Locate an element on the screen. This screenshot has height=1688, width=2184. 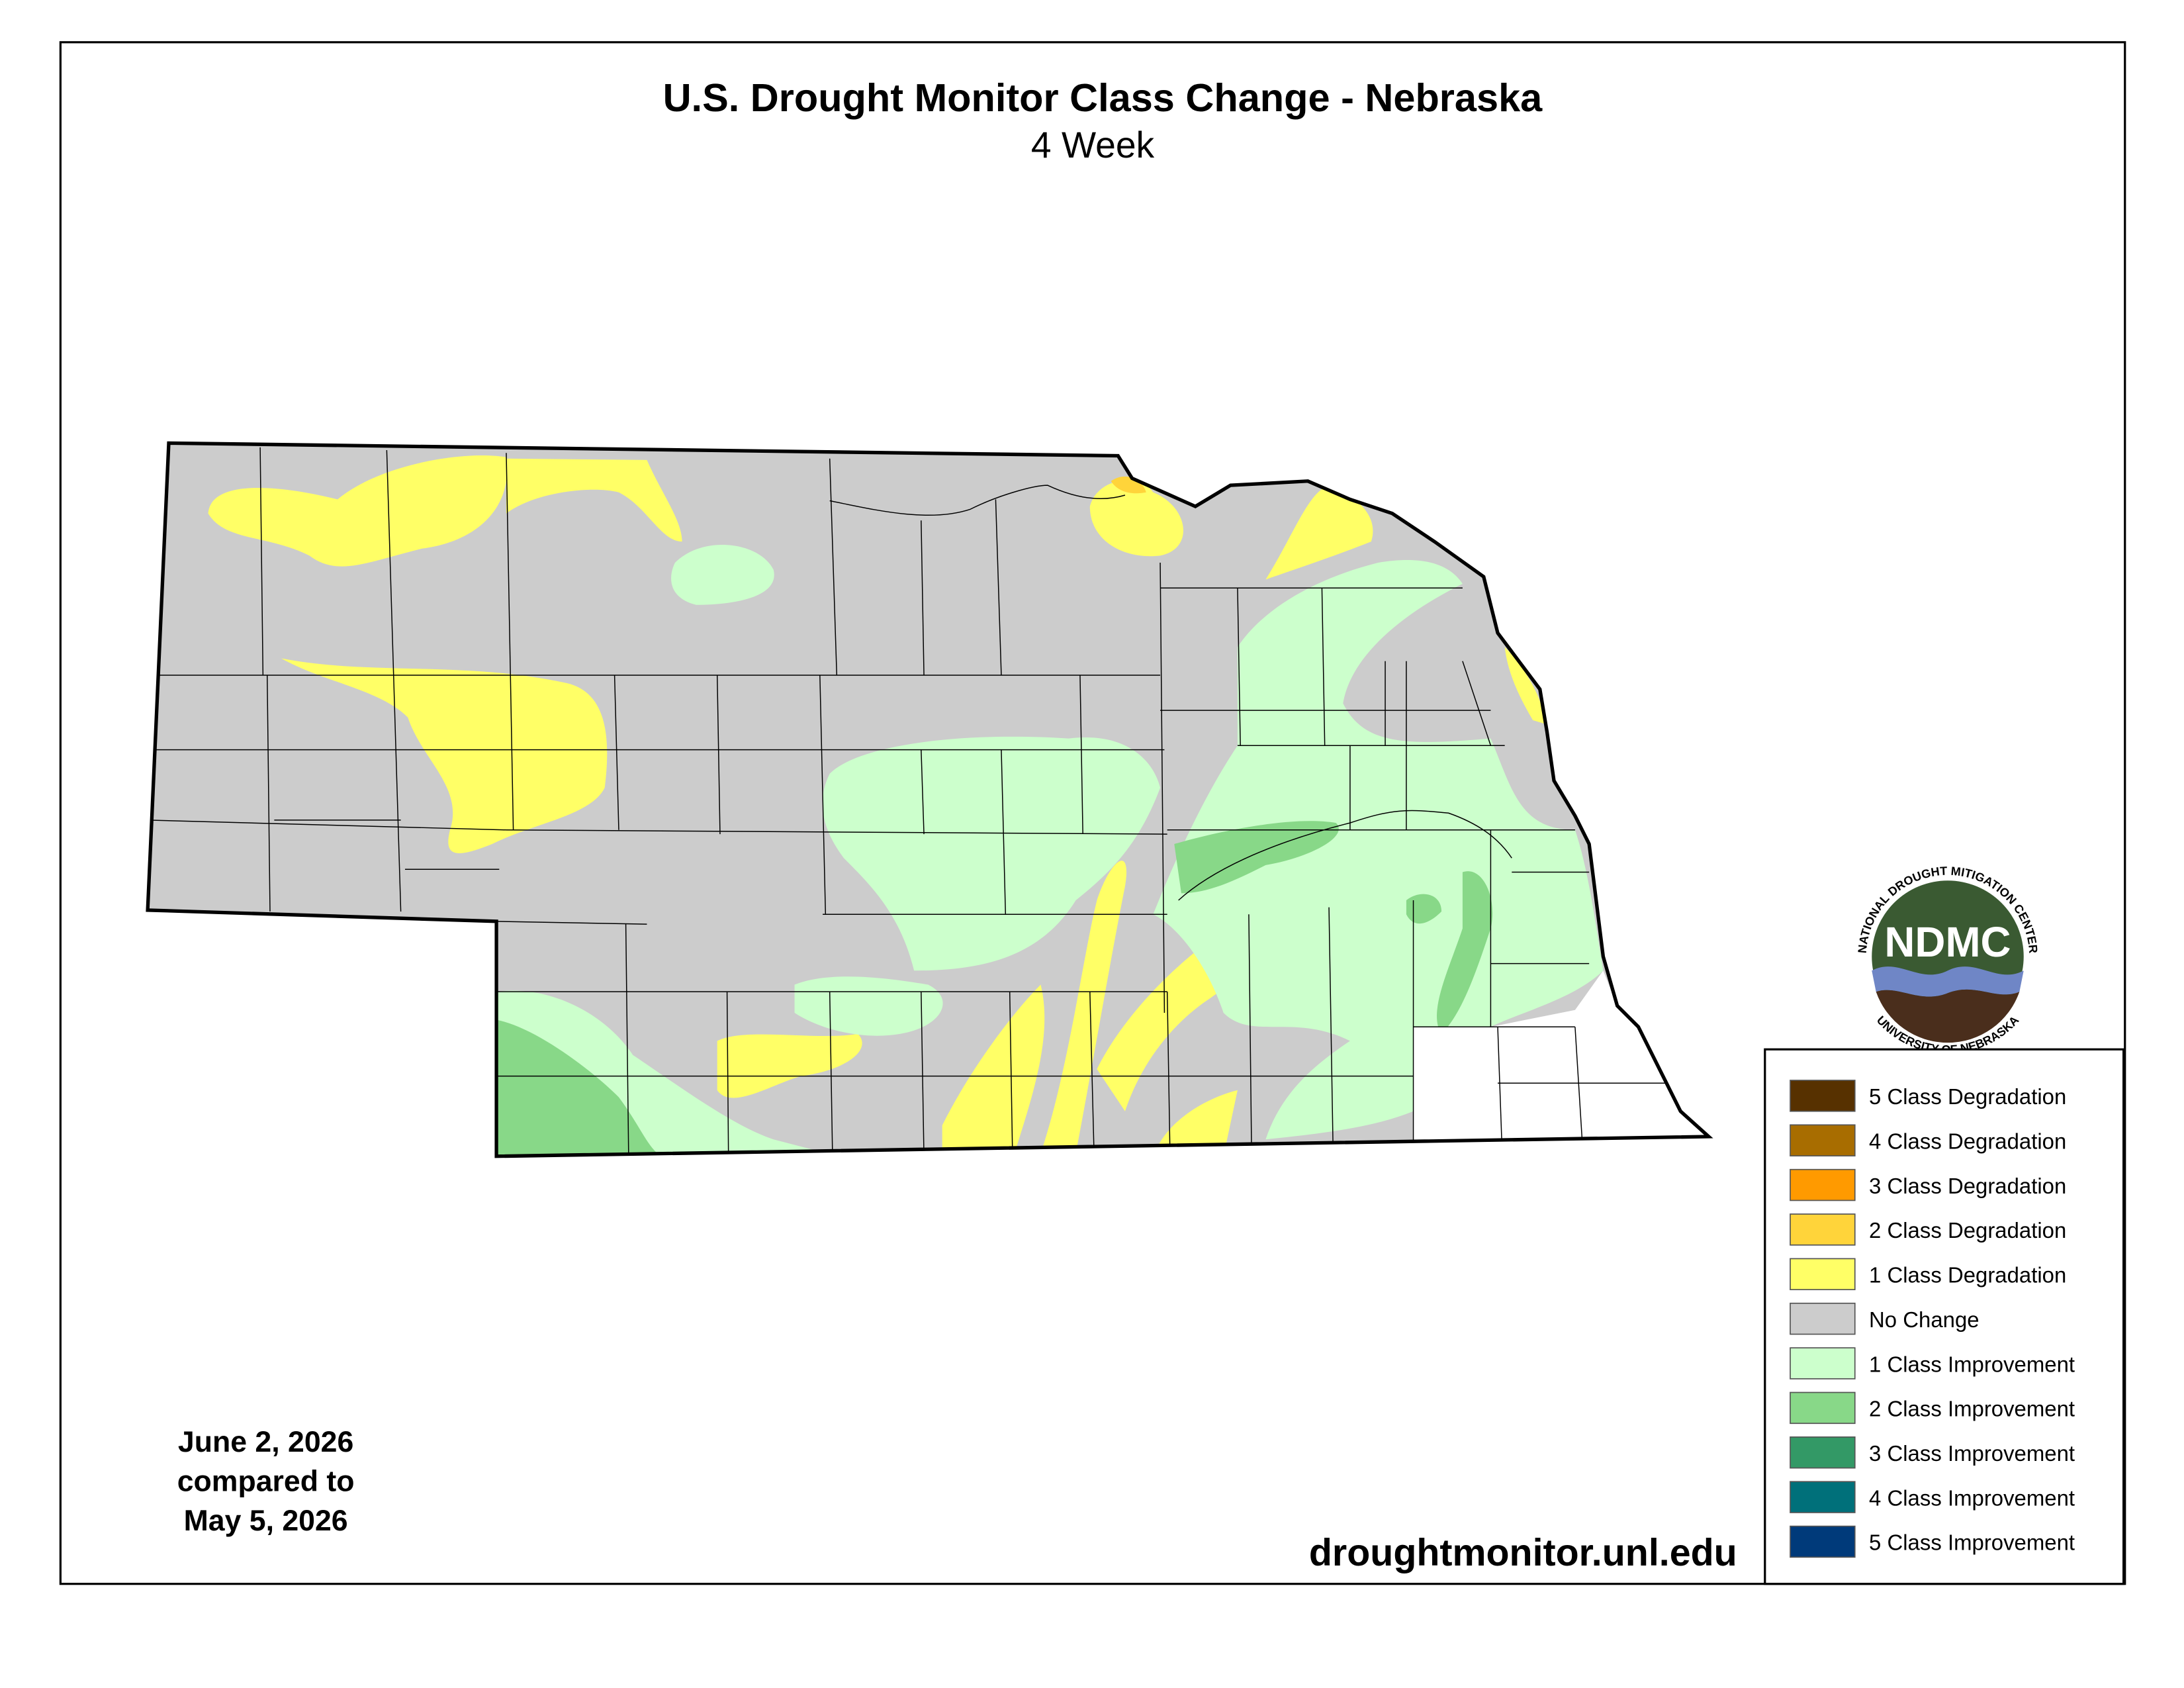
legend-label: 2 Class Degradation is located at coordinates (1968, 1230).